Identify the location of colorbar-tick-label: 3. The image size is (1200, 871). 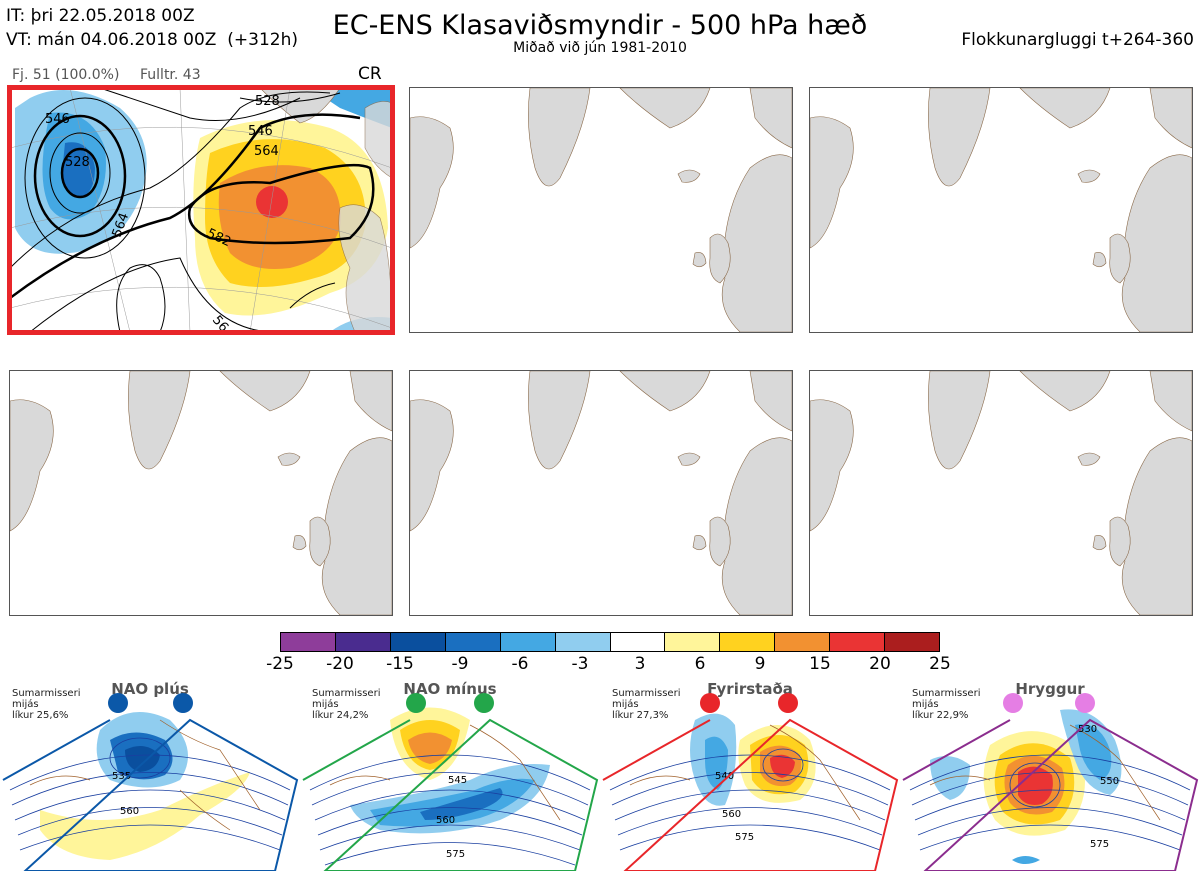
(640, 664).